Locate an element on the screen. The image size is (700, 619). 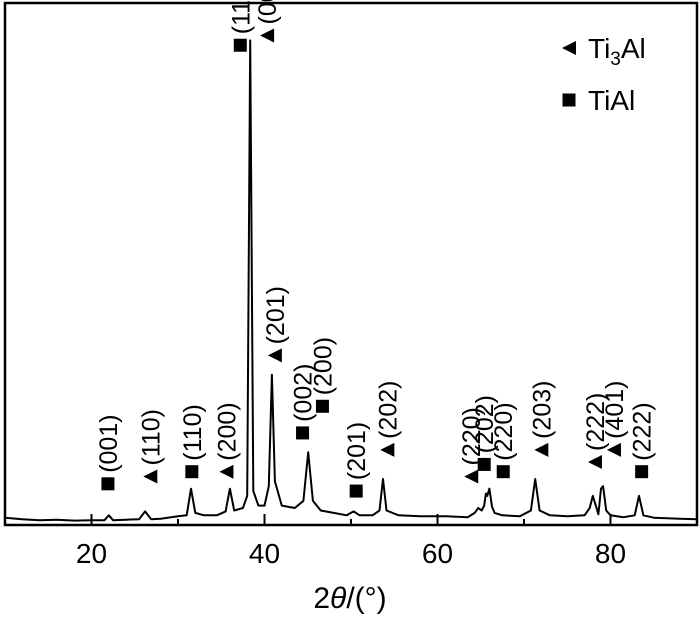
legend-label: Ti3Al is located at coordinates (617, 51).